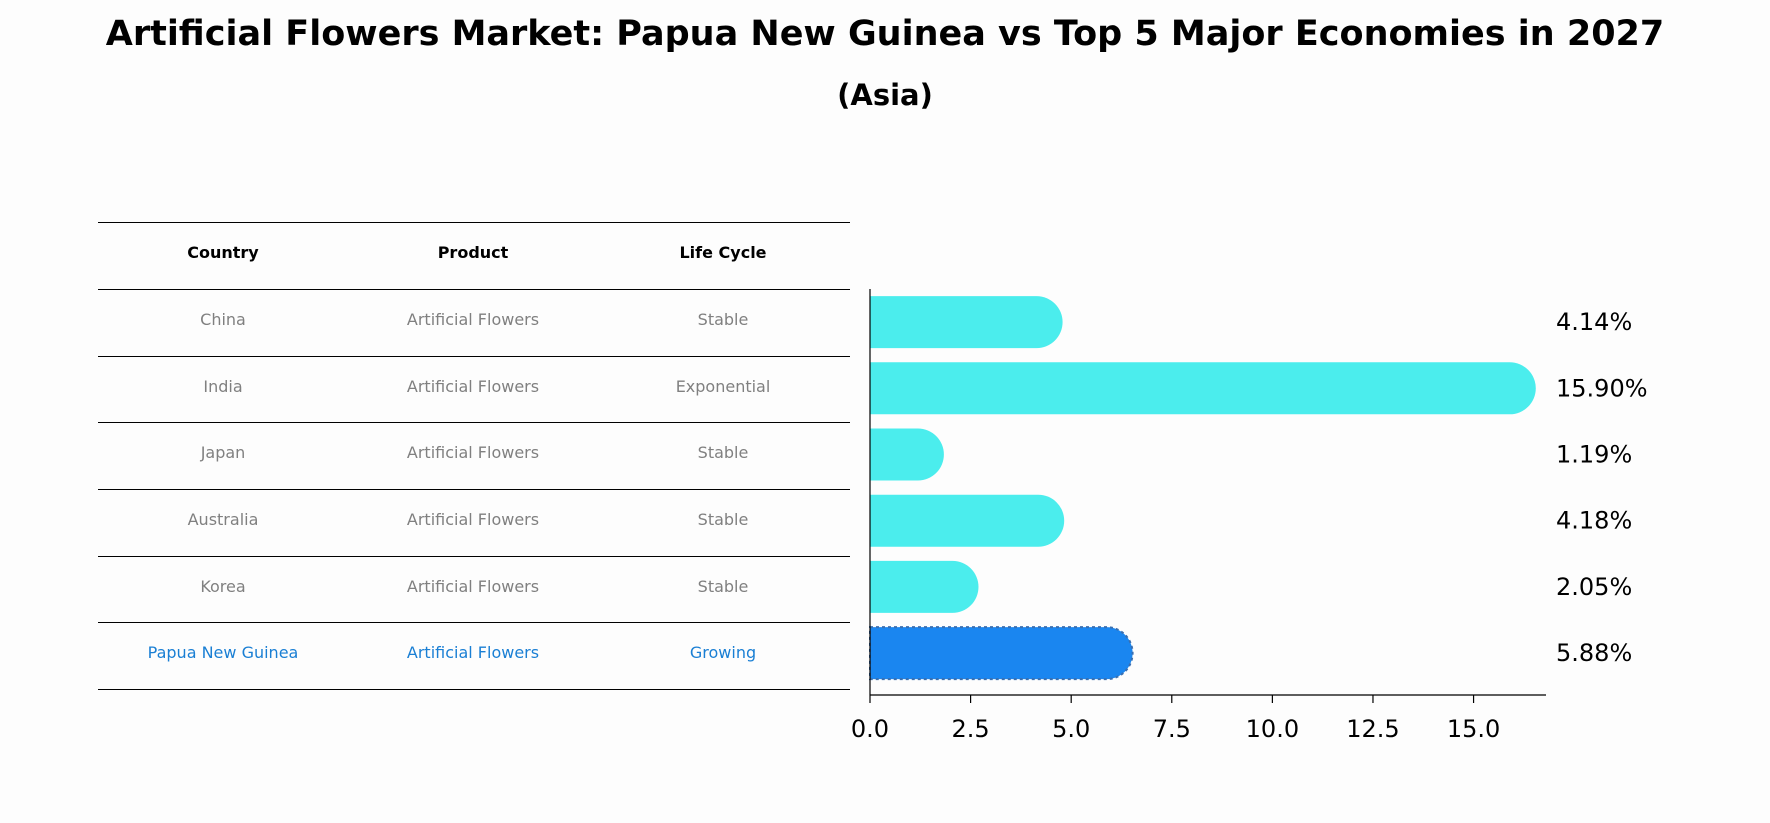  What do you see at coordinates (967, 520) in the screenshot?
I see `bar-australia` at bounding box center [967, 520].